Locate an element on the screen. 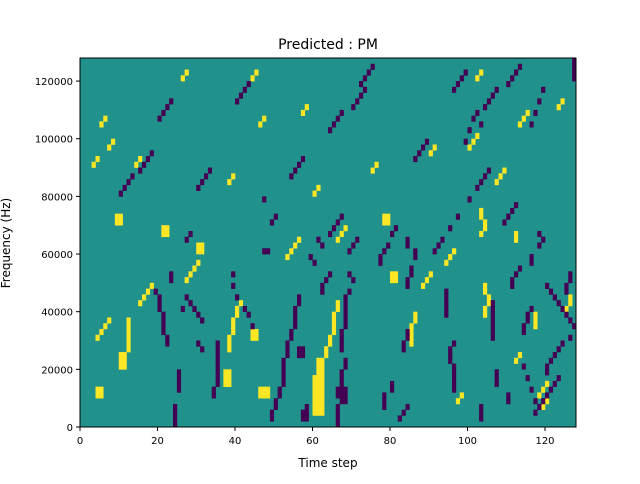 This screenshot has width=640, height=484. x-tick-label: 60 is located at coordinates (312, 441).